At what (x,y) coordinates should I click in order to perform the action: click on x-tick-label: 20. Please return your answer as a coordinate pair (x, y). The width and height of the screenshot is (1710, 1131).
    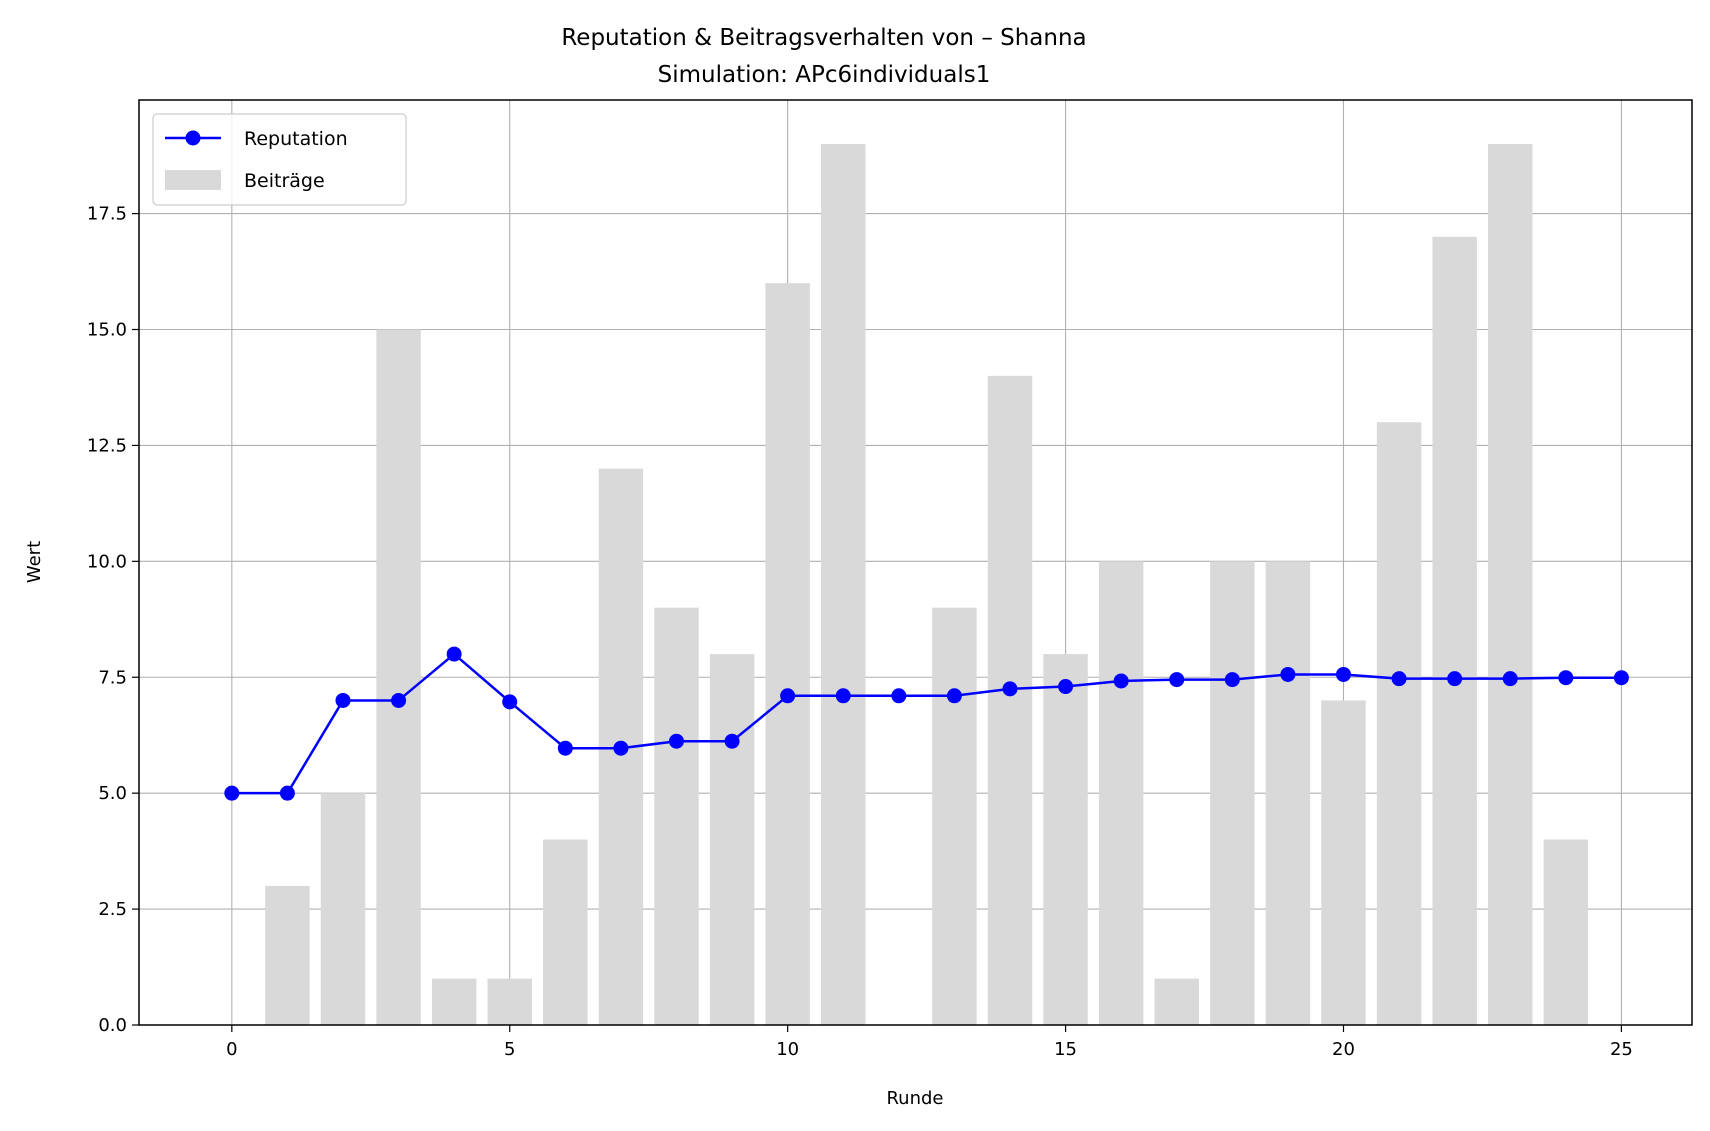
    Looking at the image, I should click on (1343, 1049).